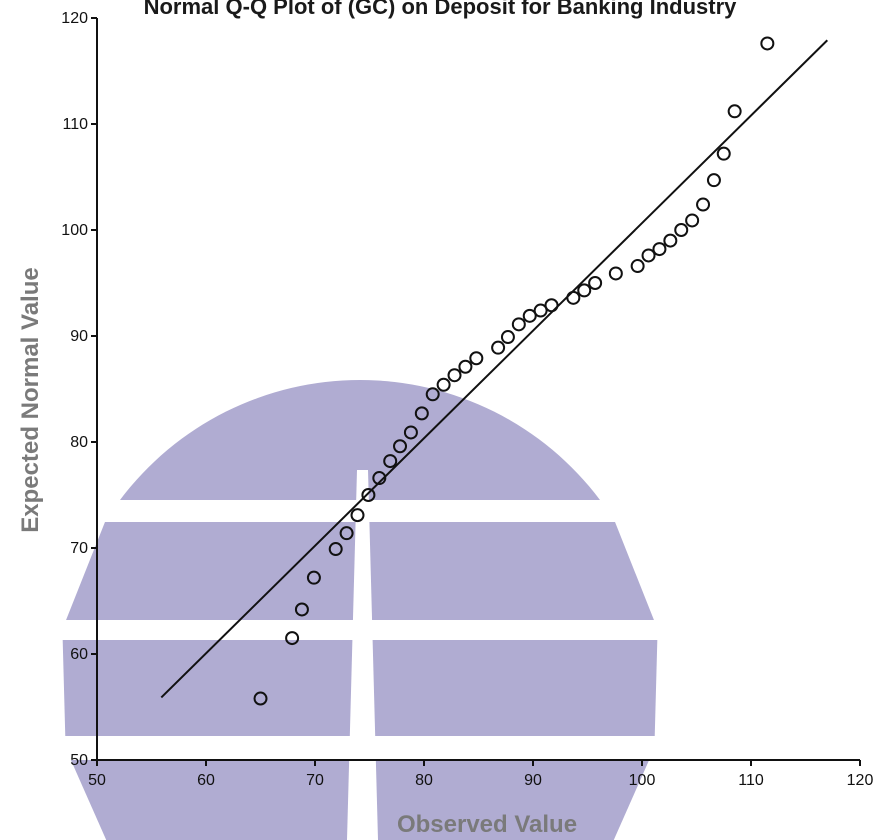 The image size is (880, 840). What do you see at coordinates (79, 389) in the screenshot?
I see `y-axis-ticks: 50 60 70 80 90 100 110 120` at bounding box center [79, 389].